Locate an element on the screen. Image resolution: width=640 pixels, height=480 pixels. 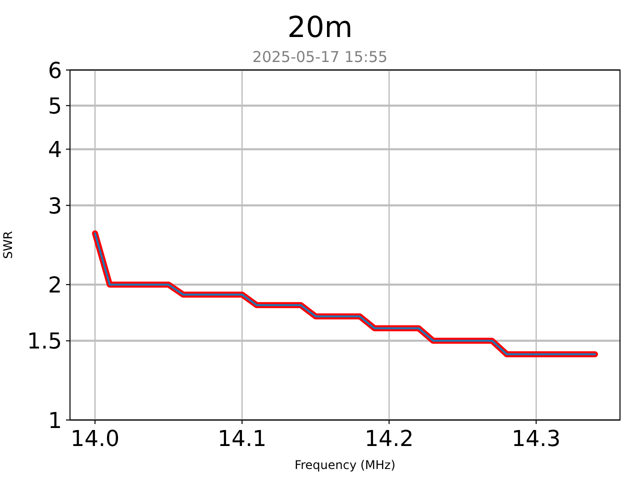
y-tick-label: 2 is located at coordinates (55, 286).